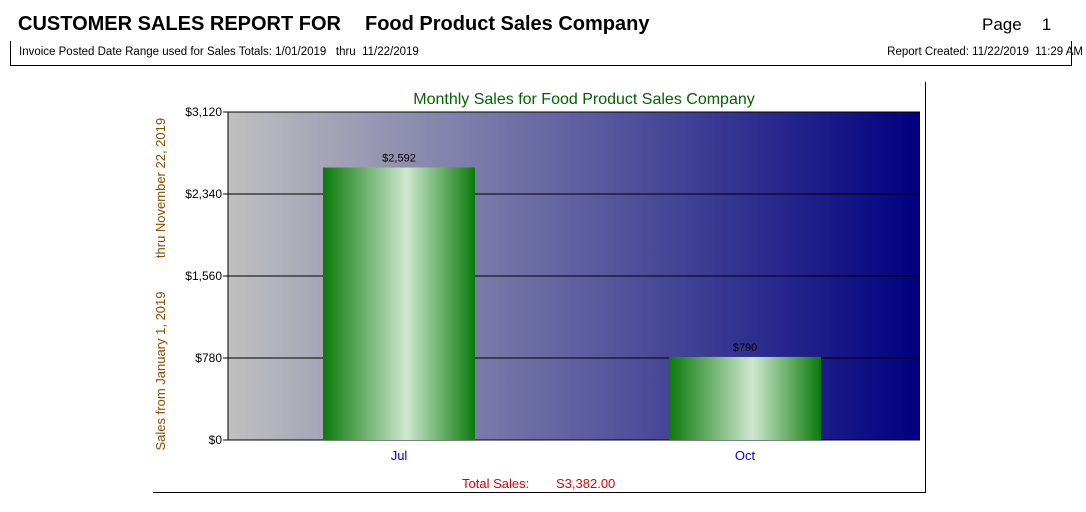 The height and width of the screenshot is (512, 1086). Describe the element at coordinates (160, 188) in the screenshot. I see `y-axis-label-line-2: thru November 22, 2019` at that location.